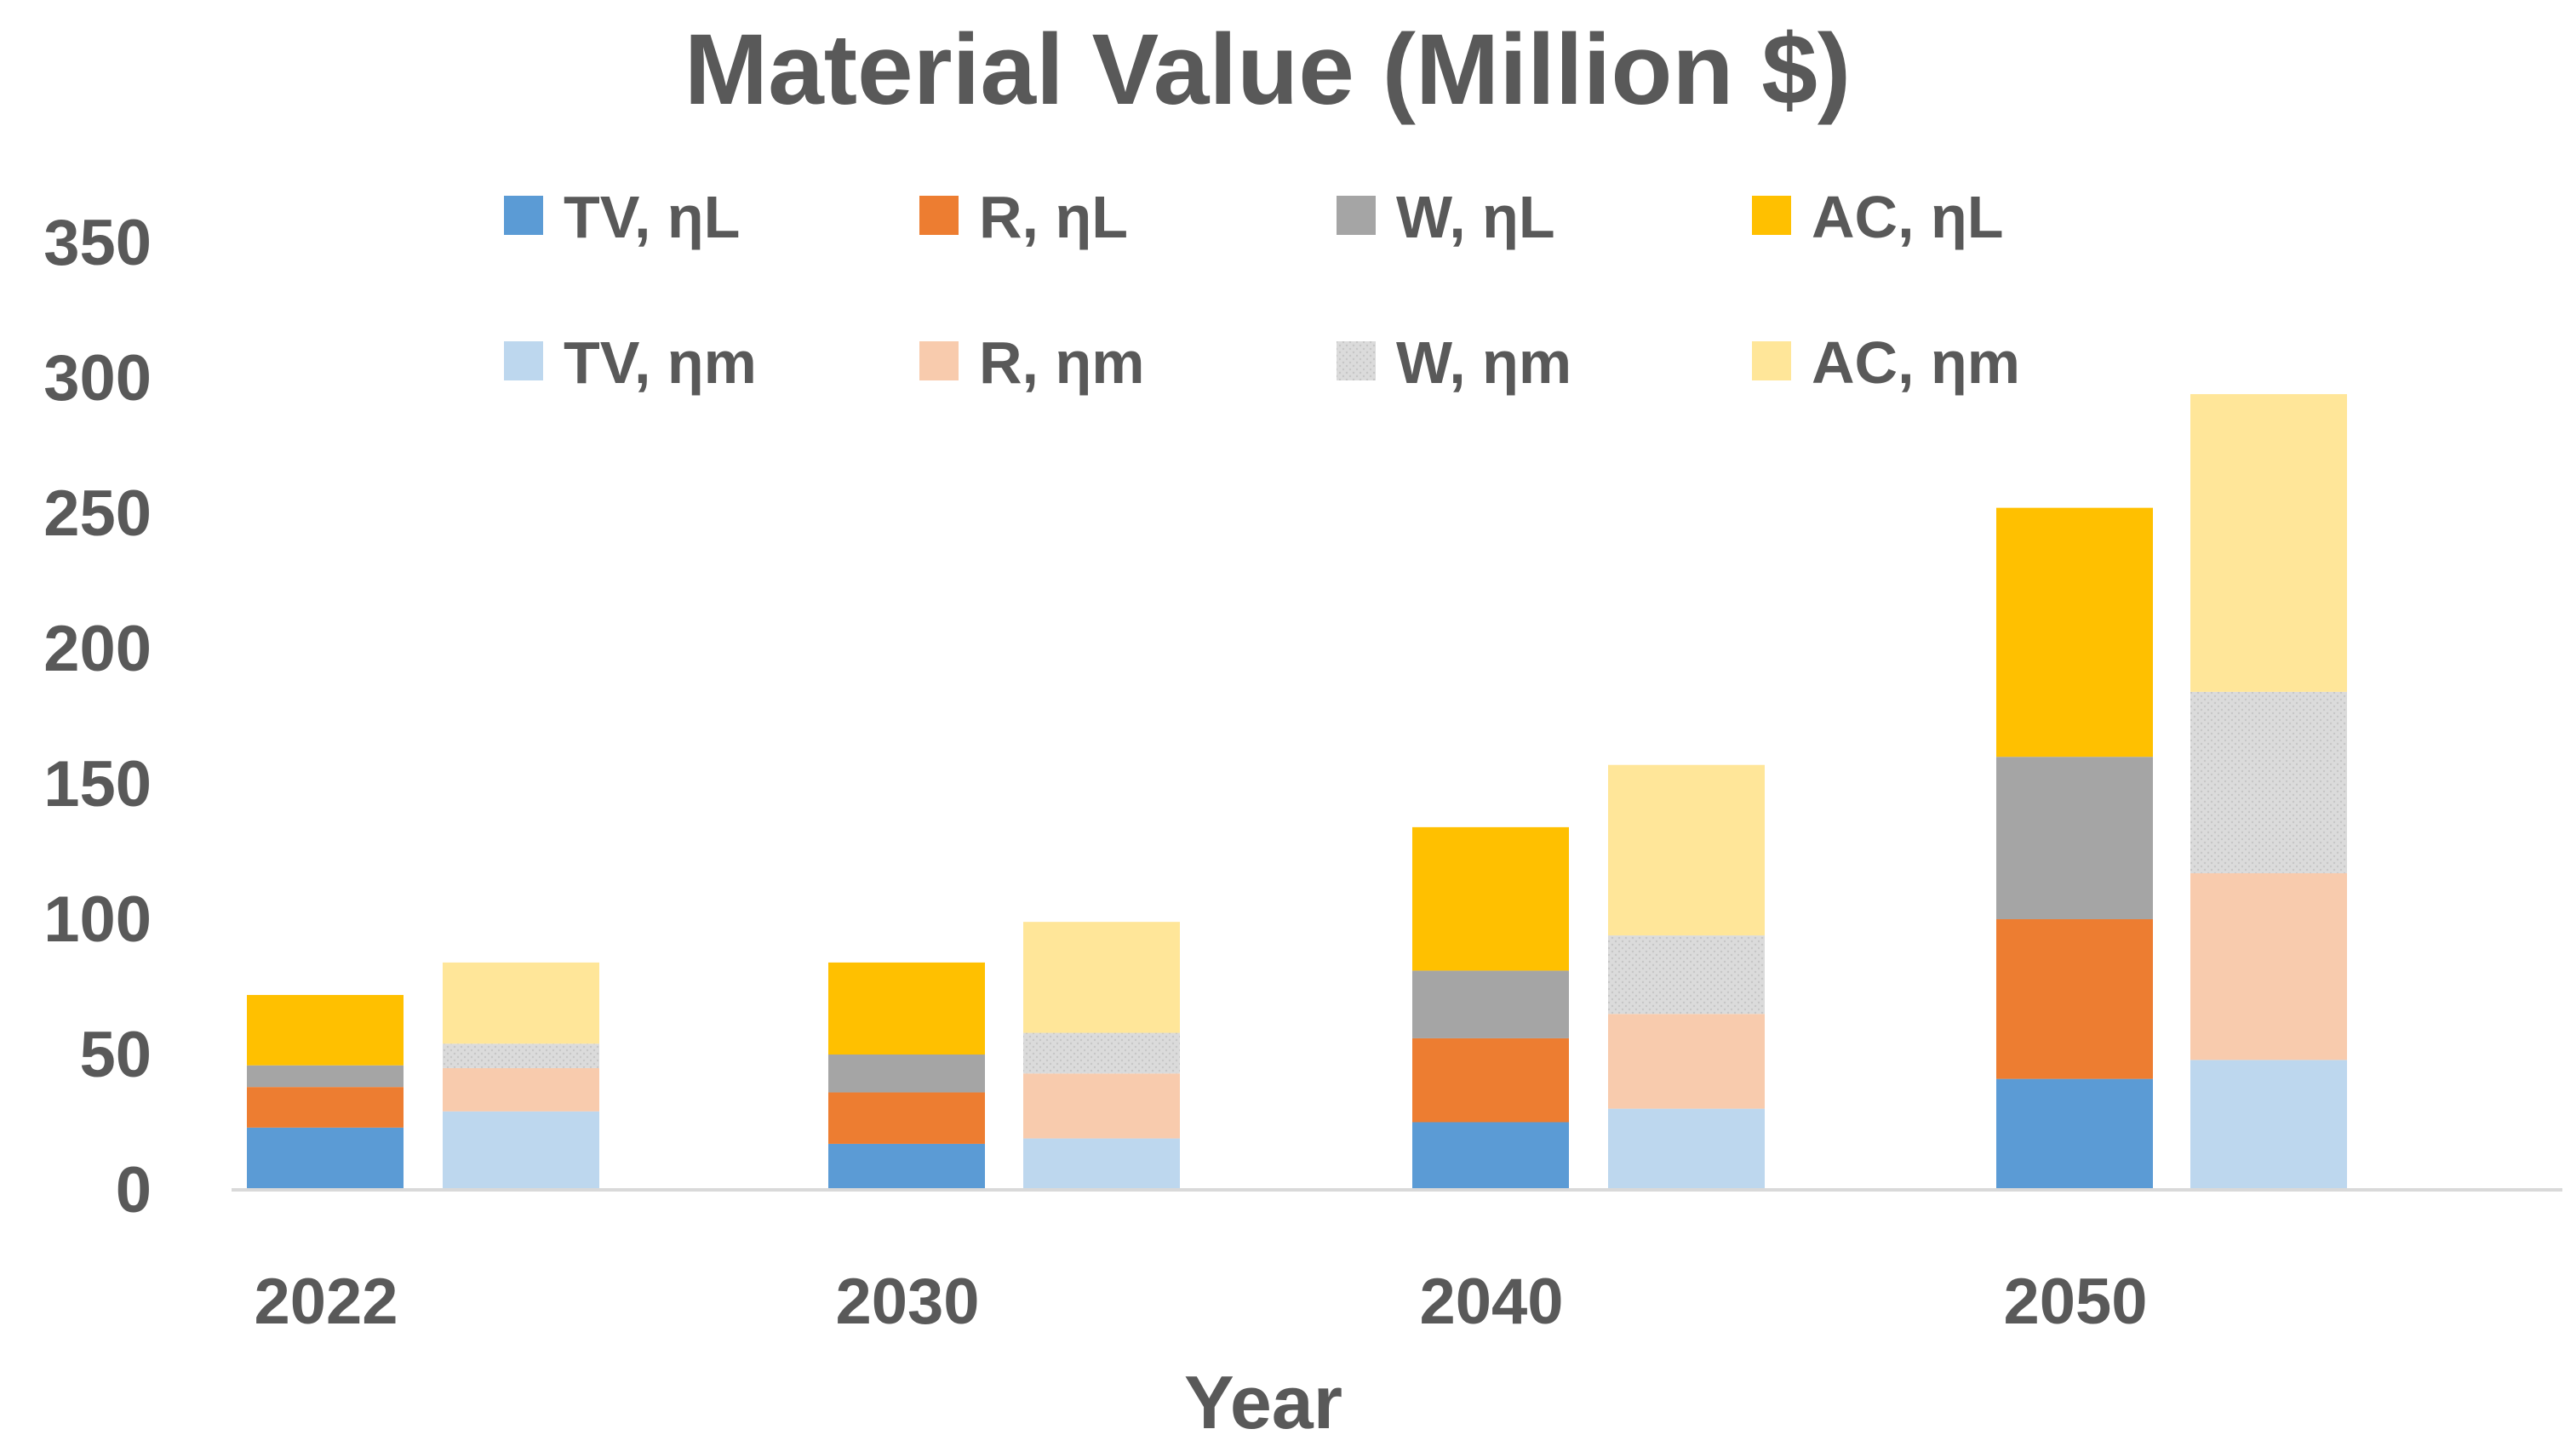  Describe the element at coordinates (939, 215) in the screenshot. I see `legend-swatch-r-l` at that location.